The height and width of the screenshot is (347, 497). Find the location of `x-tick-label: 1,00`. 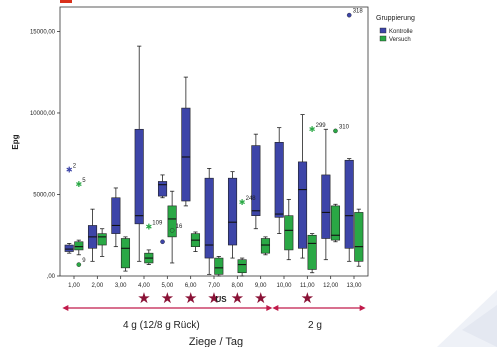

x-tick-label: 1,00 is located at coordinates (74, 286).